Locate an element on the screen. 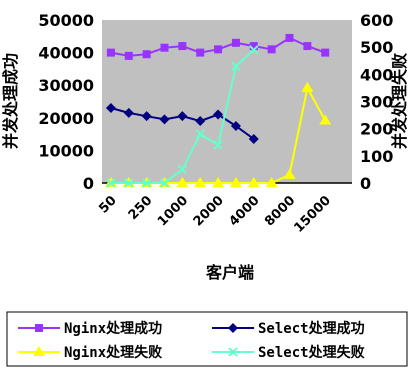 The width and height of the screenshot is (416, 371). y-tick-right-400: 400 is located at coordinates (376, 74).